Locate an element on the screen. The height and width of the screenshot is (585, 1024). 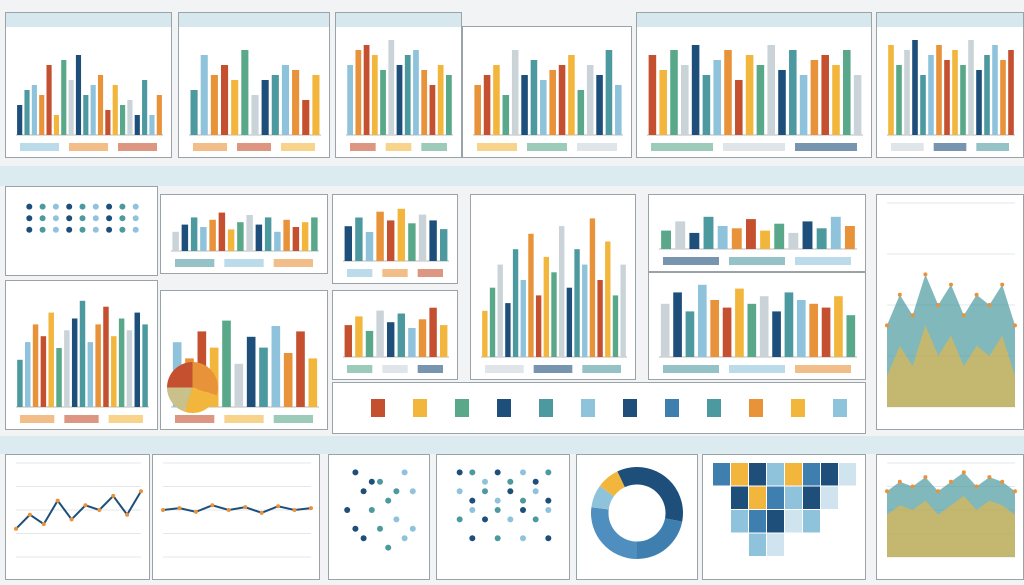
pie-slice is located at coordinates (180, 399).